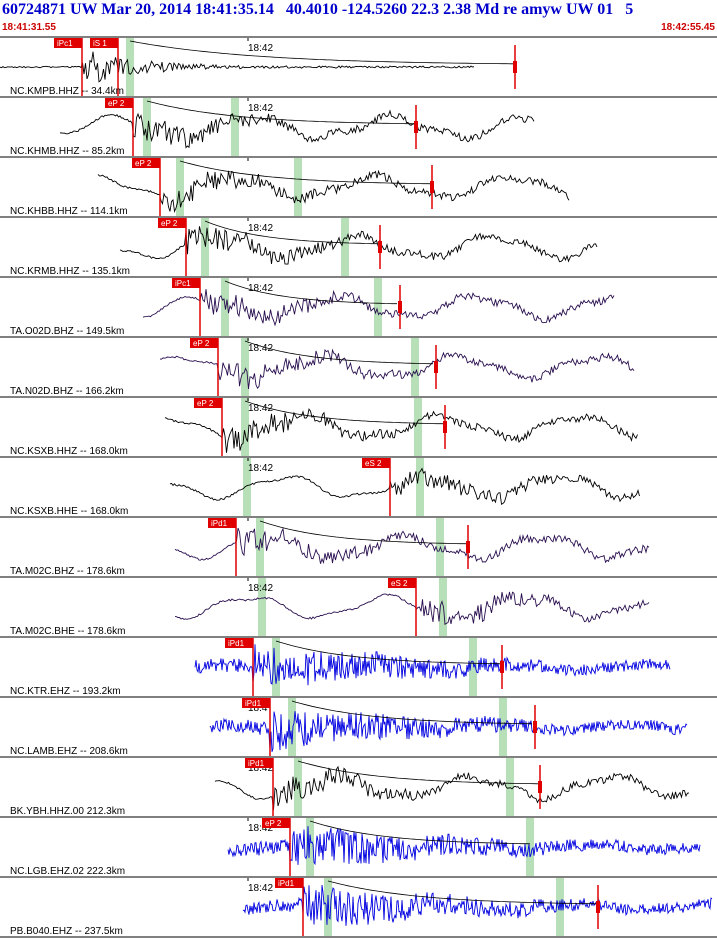 The width and height of the screenshot is (717, 938). I want to click on window-start-time: 18:41:31.55, so click(29, 27).